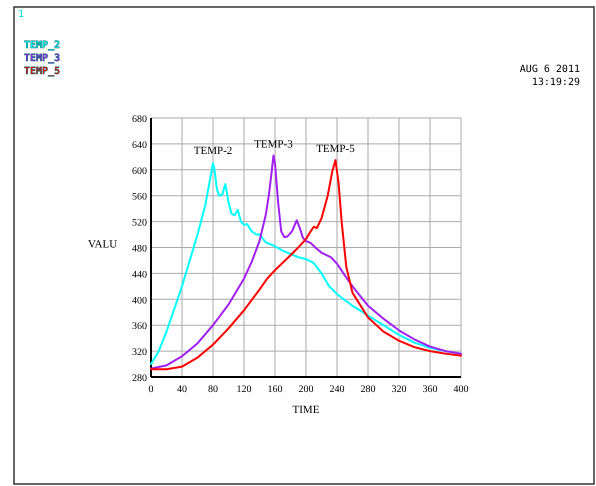 The height and width of the screenshot is (486, 596). What do you see at coordinates (368, 389) in the screenshot?
I see `x-tick-label: 280` at bounding box center [368, 389].